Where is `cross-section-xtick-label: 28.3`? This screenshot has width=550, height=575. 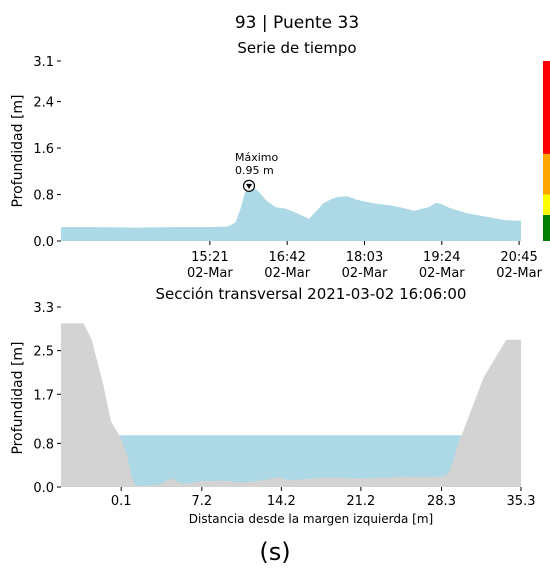 cross-section-xtick-label: 28.3 is located at coordinates (441, 501).